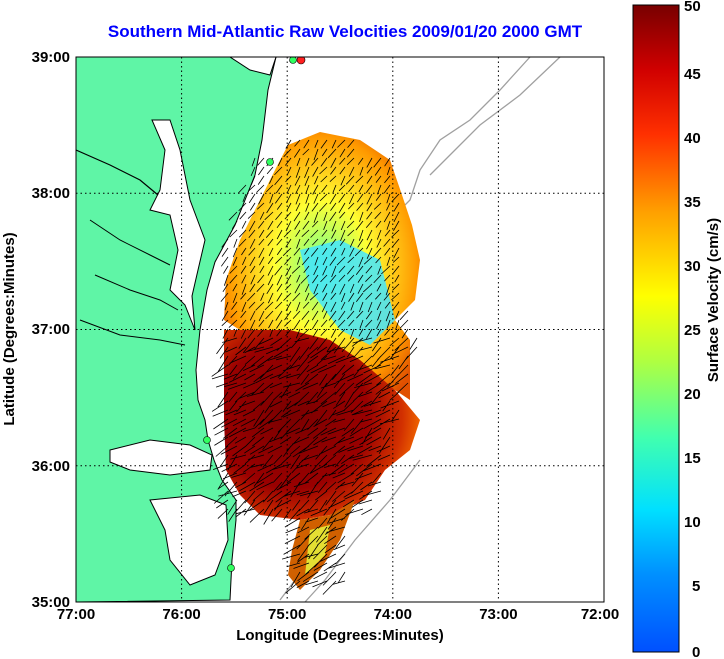 This screenshot has height=659, width=724. I want to click on x-tick-label: 72:00, so click(600, 614).